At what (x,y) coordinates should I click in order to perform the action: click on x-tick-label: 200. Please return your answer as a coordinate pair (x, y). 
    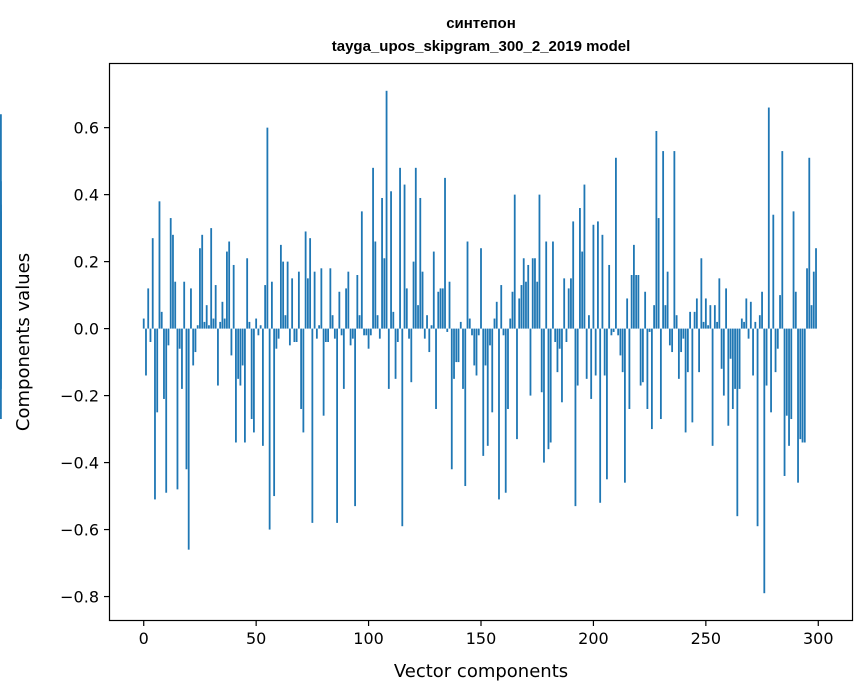
    Looking at the image, I should click on (593, 638).